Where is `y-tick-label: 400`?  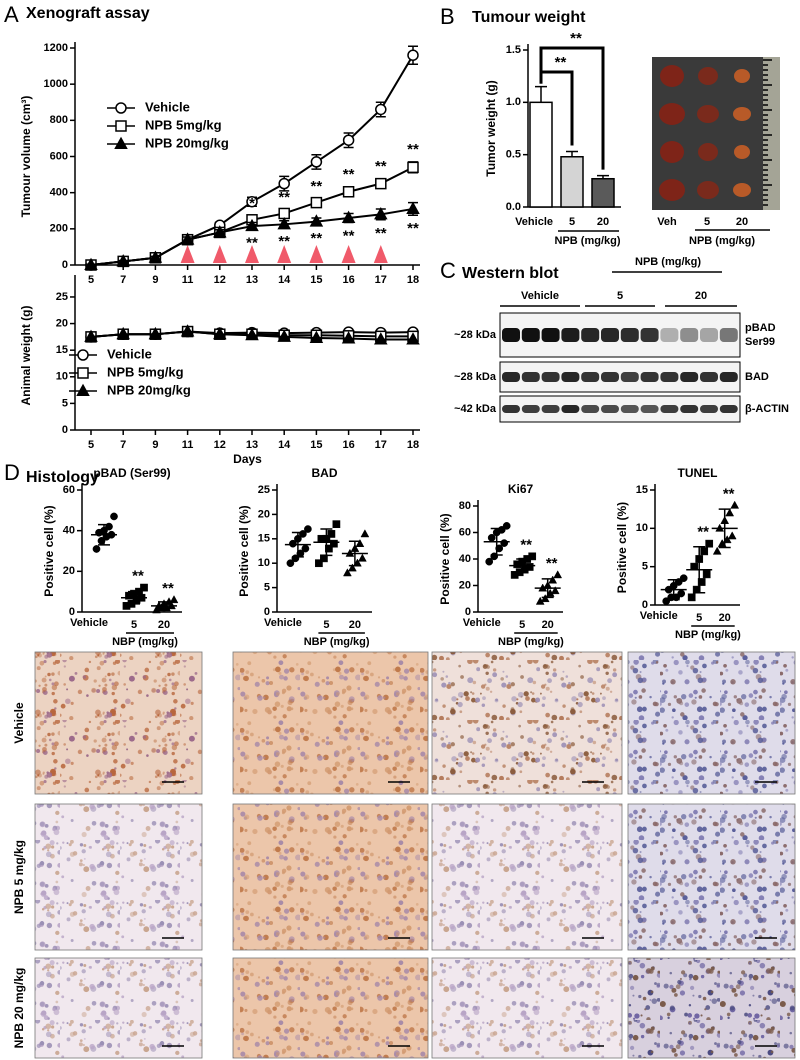 y-tick-label: 400 is located at coordinates (59, 193).